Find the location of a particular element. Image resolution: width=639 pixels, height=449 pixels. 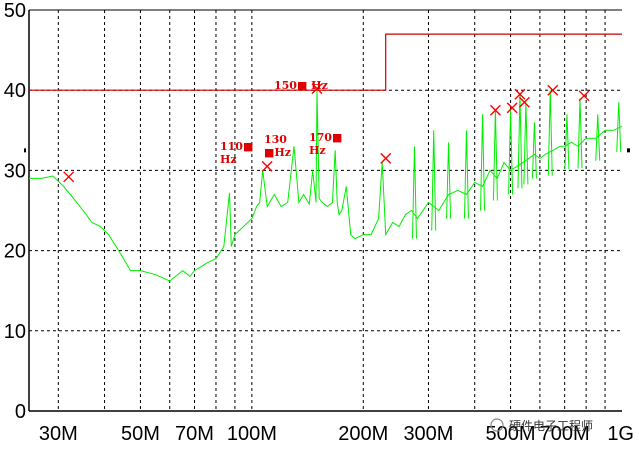

annotation-110-unit: Hz is located at coordinates (228, 159).